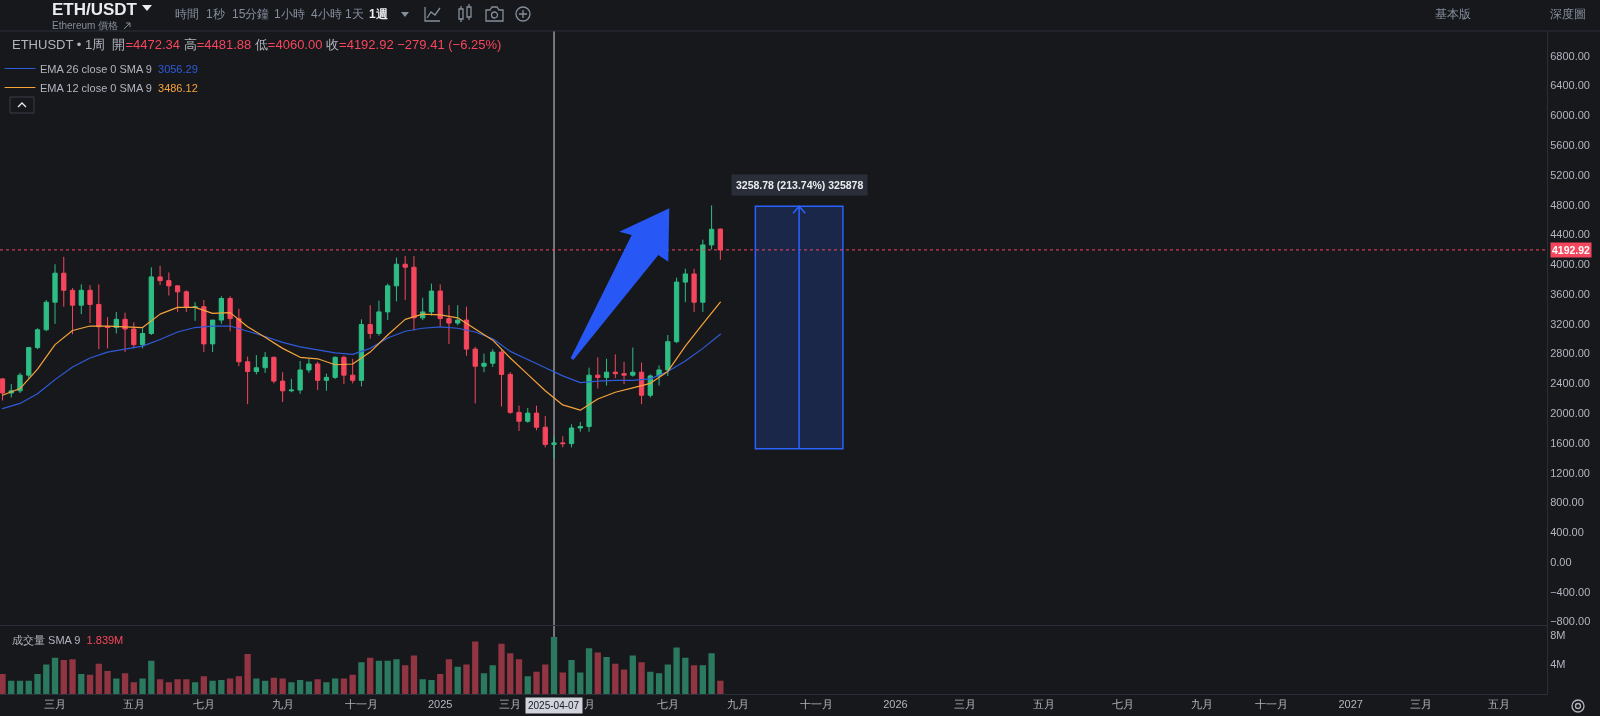  What do you see at coordinates (215, 14) in the screenshot?
I see `text: 1秒` at bounding box center [215, 14].